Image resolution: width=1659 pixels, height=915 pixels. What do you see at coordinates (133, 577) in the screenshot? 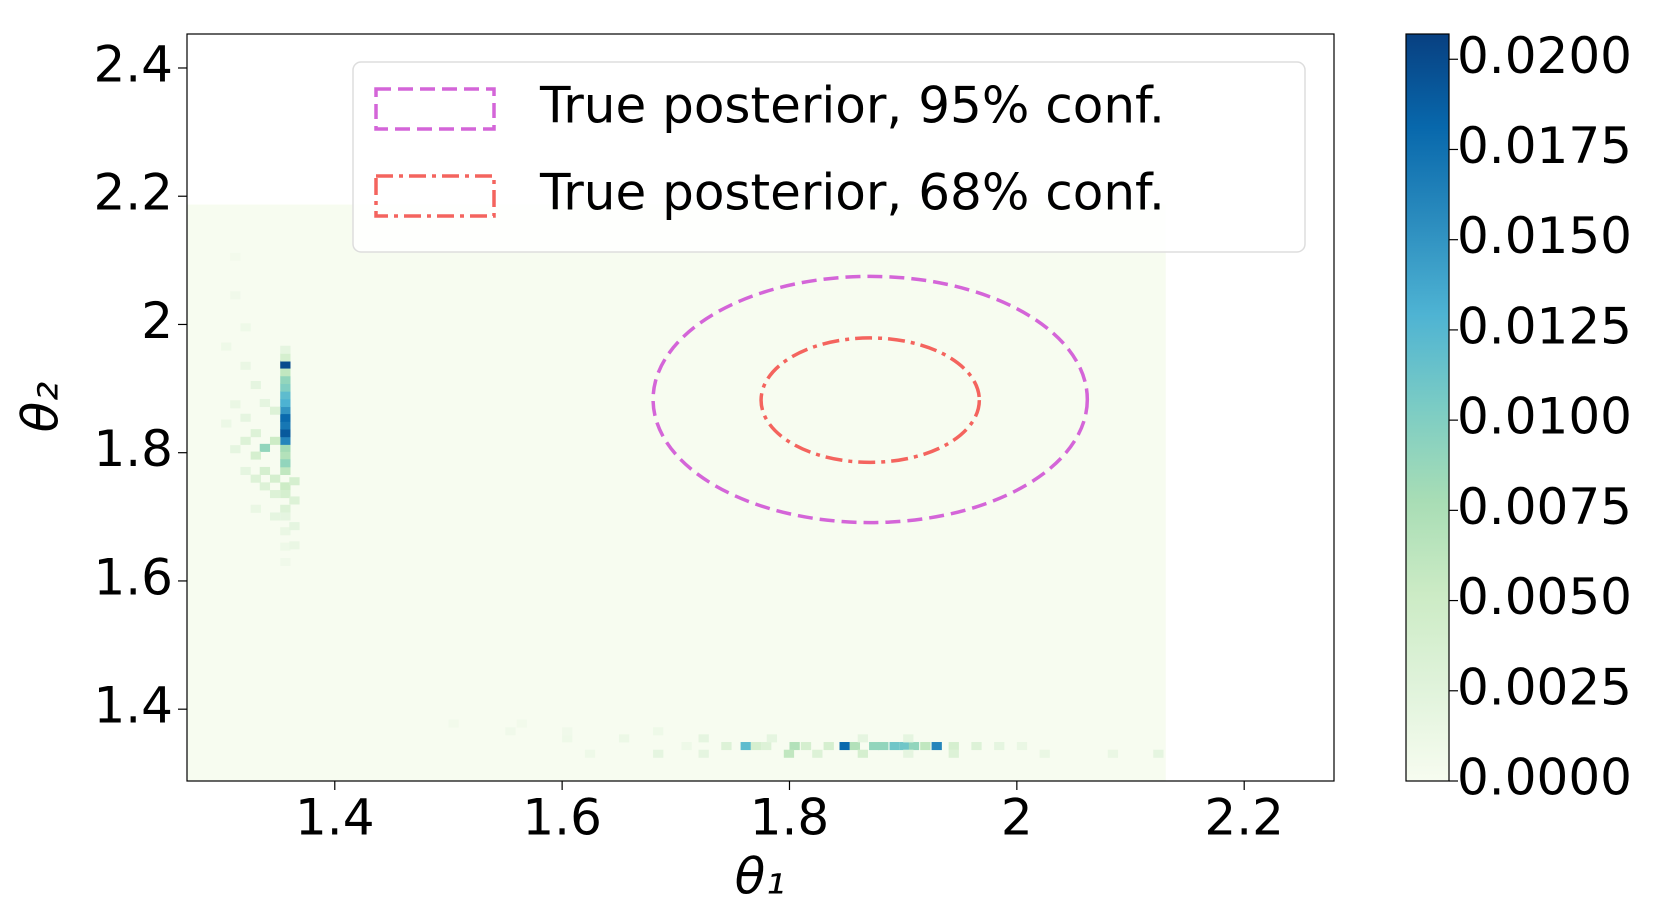
I see `y-tick-label: 1.6` at bounding box center [133, 577].